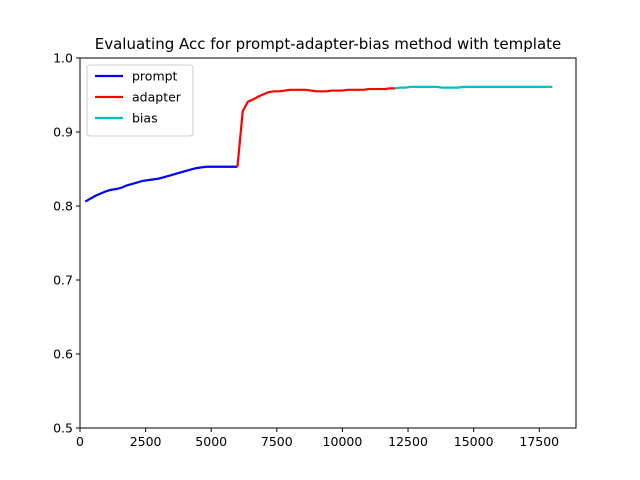  I want to click on legend-label-adapter: adapter, so click(157, 97).